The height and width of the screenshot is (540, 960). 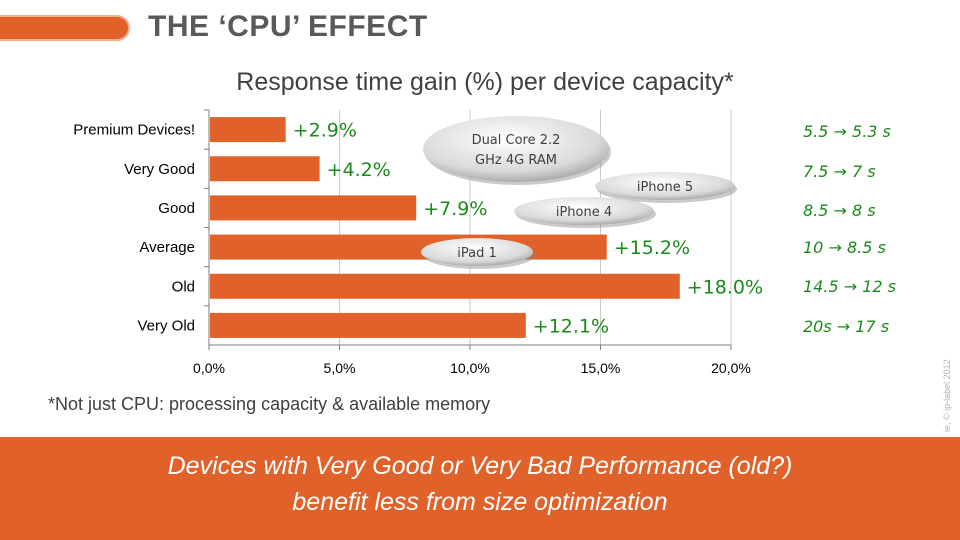 What do you see at coordinates (571, 326) in the screenshot?
I see `data-label: +12.1%` at bounding box center [571, 326].